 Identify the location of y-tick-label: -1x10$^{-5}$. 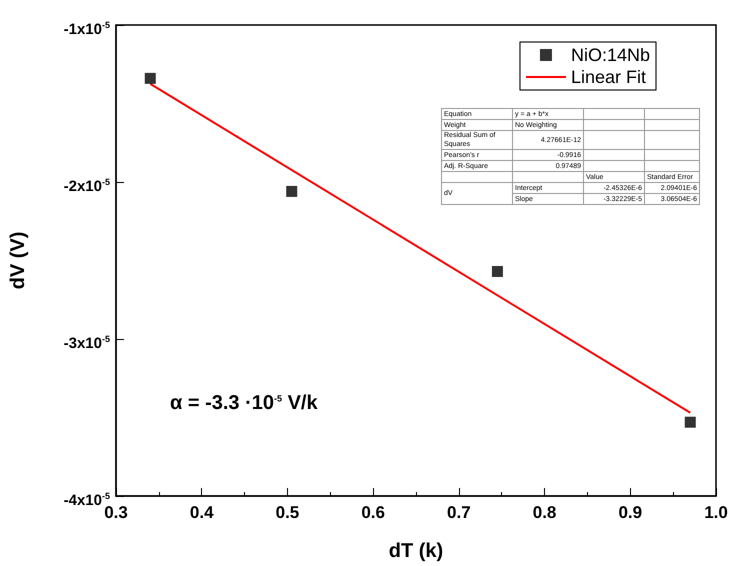
(87, 29).